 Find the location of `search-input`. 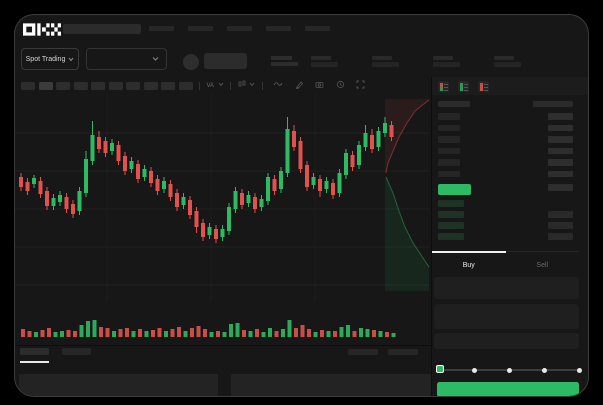

search-input is located at coordinates (102, 29).